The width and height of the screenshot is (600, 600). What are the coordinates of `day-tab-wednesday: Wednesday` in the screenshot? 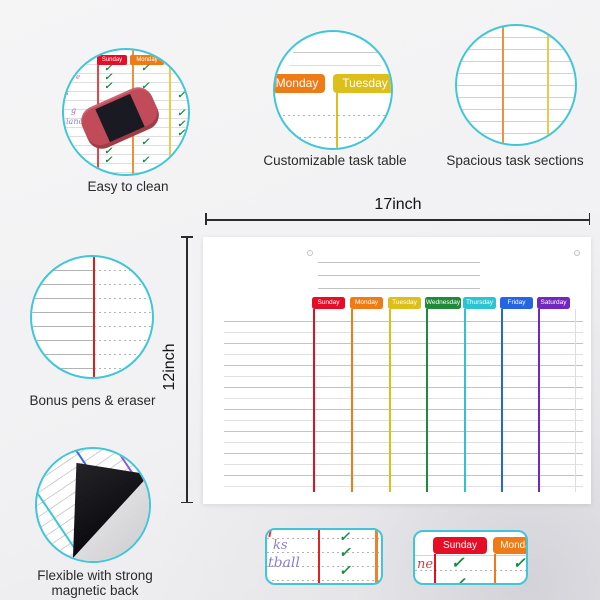 It's located at (443, 303).